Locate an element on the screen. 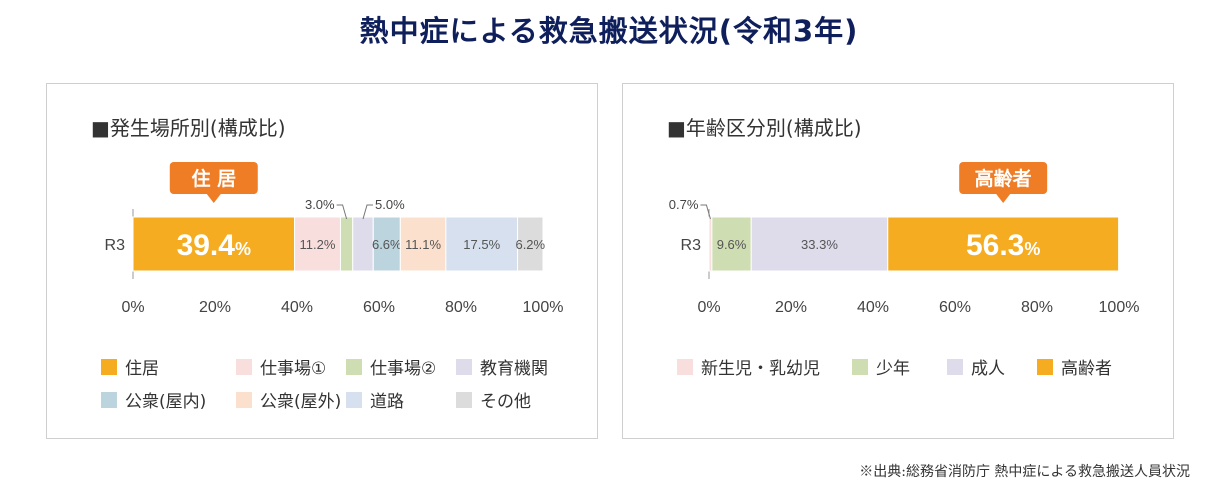 The image size is (1218, 486). legend-label: 仕事場① is located at coordinates (293, 369).